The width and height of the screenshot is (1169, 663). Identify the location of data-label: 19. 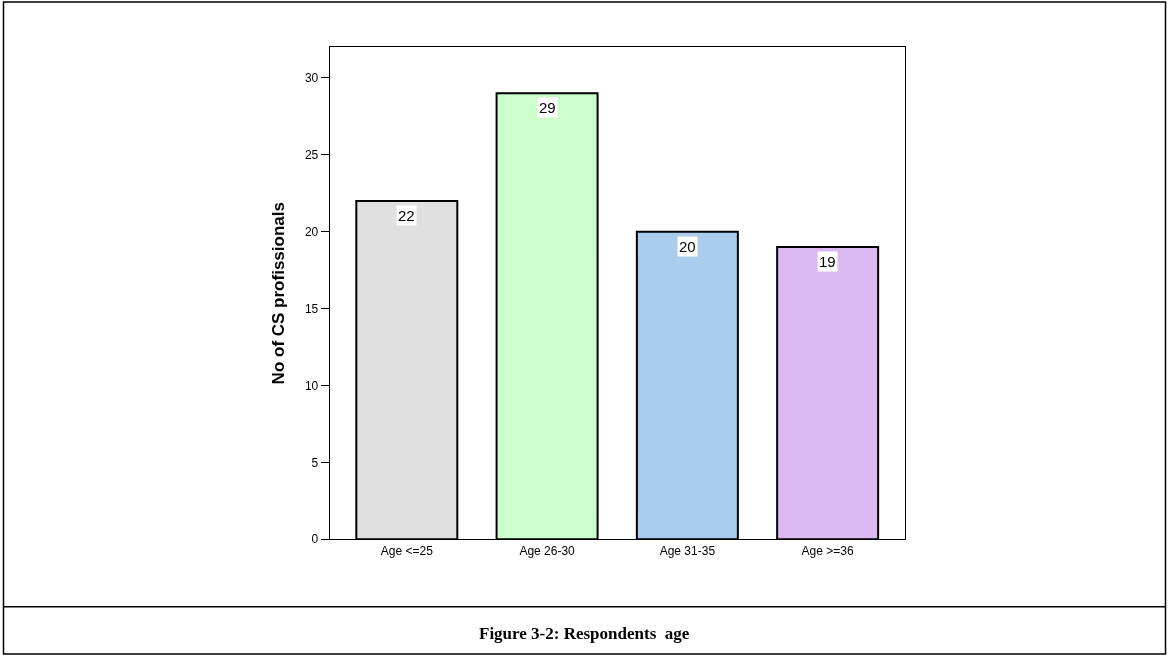
(827, 261).